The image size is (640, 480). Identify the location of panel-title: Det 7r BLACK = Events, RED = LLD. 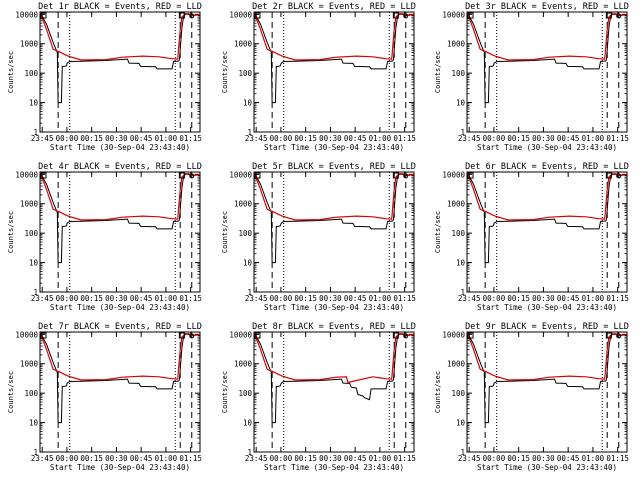
(120, 327).